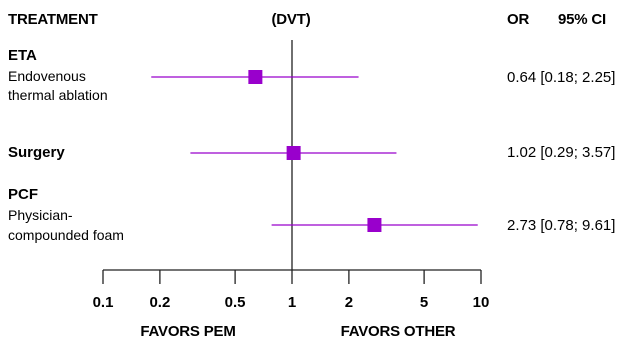 The width and height of the screenshot is (629, 343). I want to click on row-pcf-desc-2: compounded foam, so click(66, 235).